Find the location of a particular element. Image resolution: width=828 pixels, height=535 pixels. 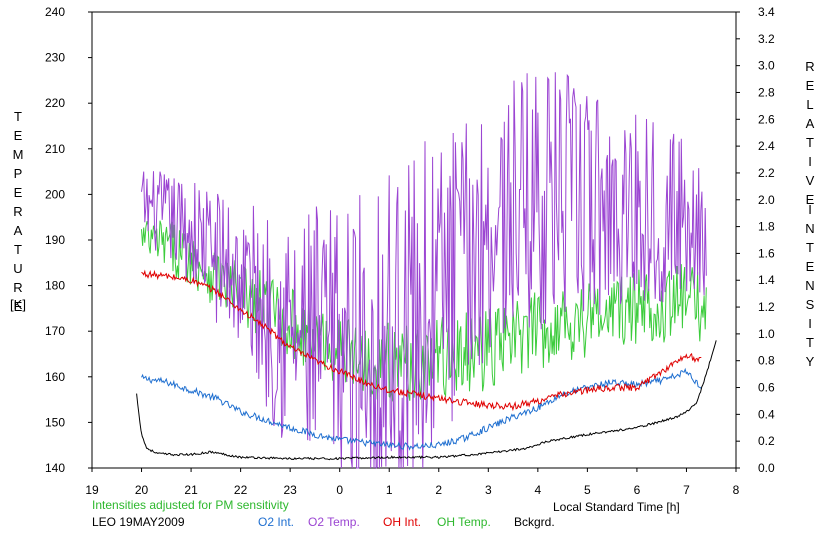

right-axis-title-letter: S is located at coordinates (810, 304).